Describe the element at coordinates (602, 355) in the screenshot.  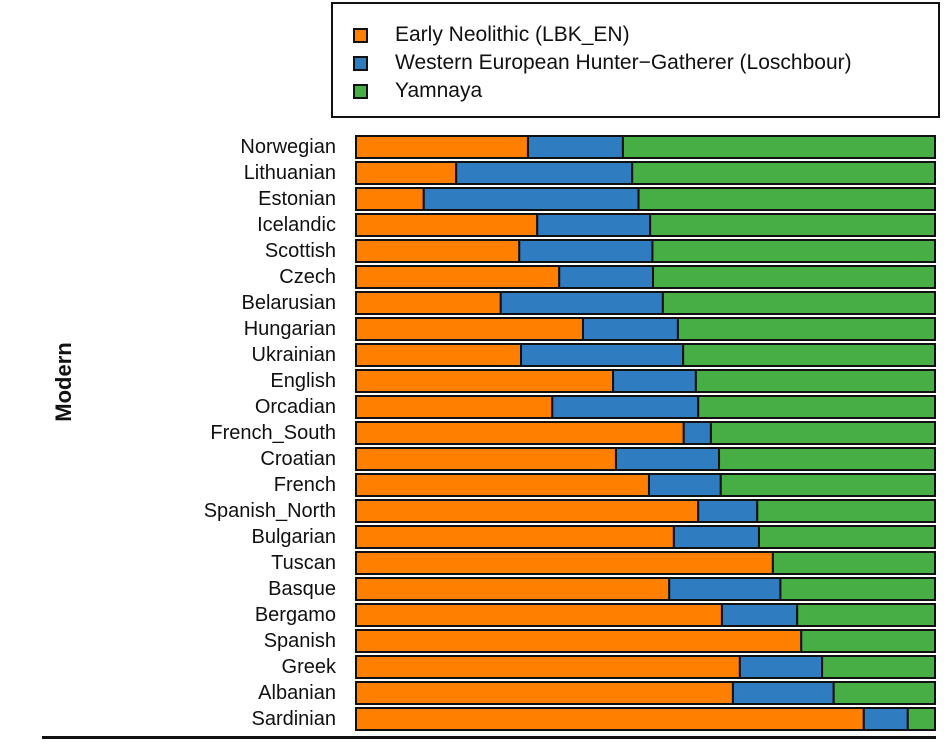
I see `bar-segment-ukrainian-hunter-gatherer` at that location.